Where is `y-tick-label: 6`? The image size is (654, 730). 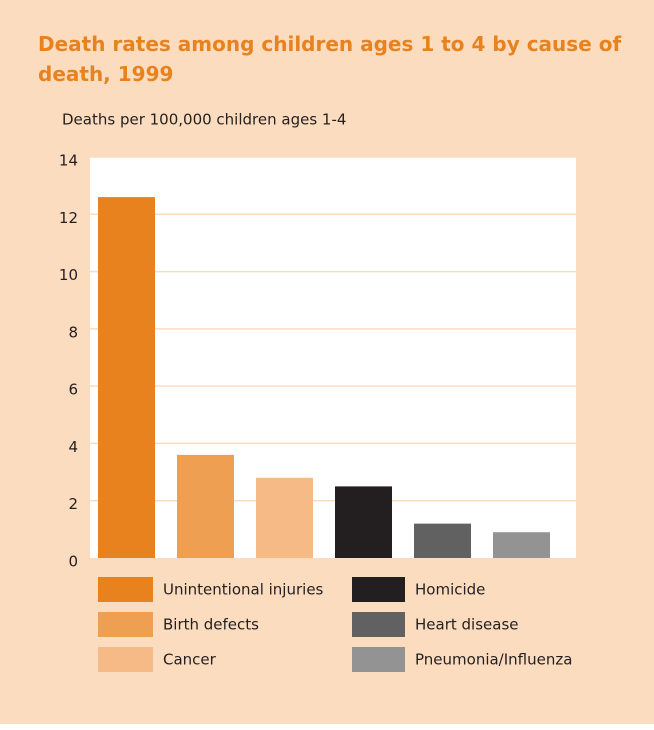 y-tick-label: 6 is located at coordinates (73, 390).